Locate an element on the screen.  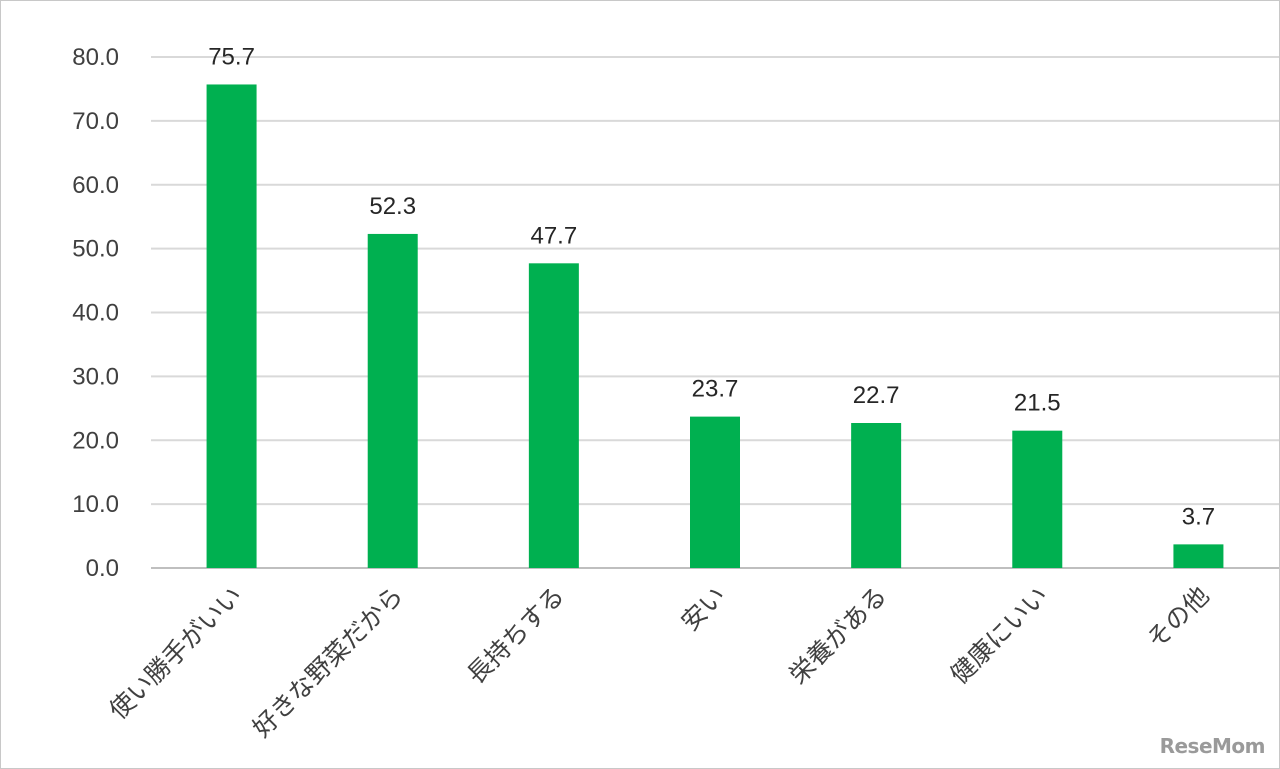
category-label: 安い is located at coordinates (703, 609).